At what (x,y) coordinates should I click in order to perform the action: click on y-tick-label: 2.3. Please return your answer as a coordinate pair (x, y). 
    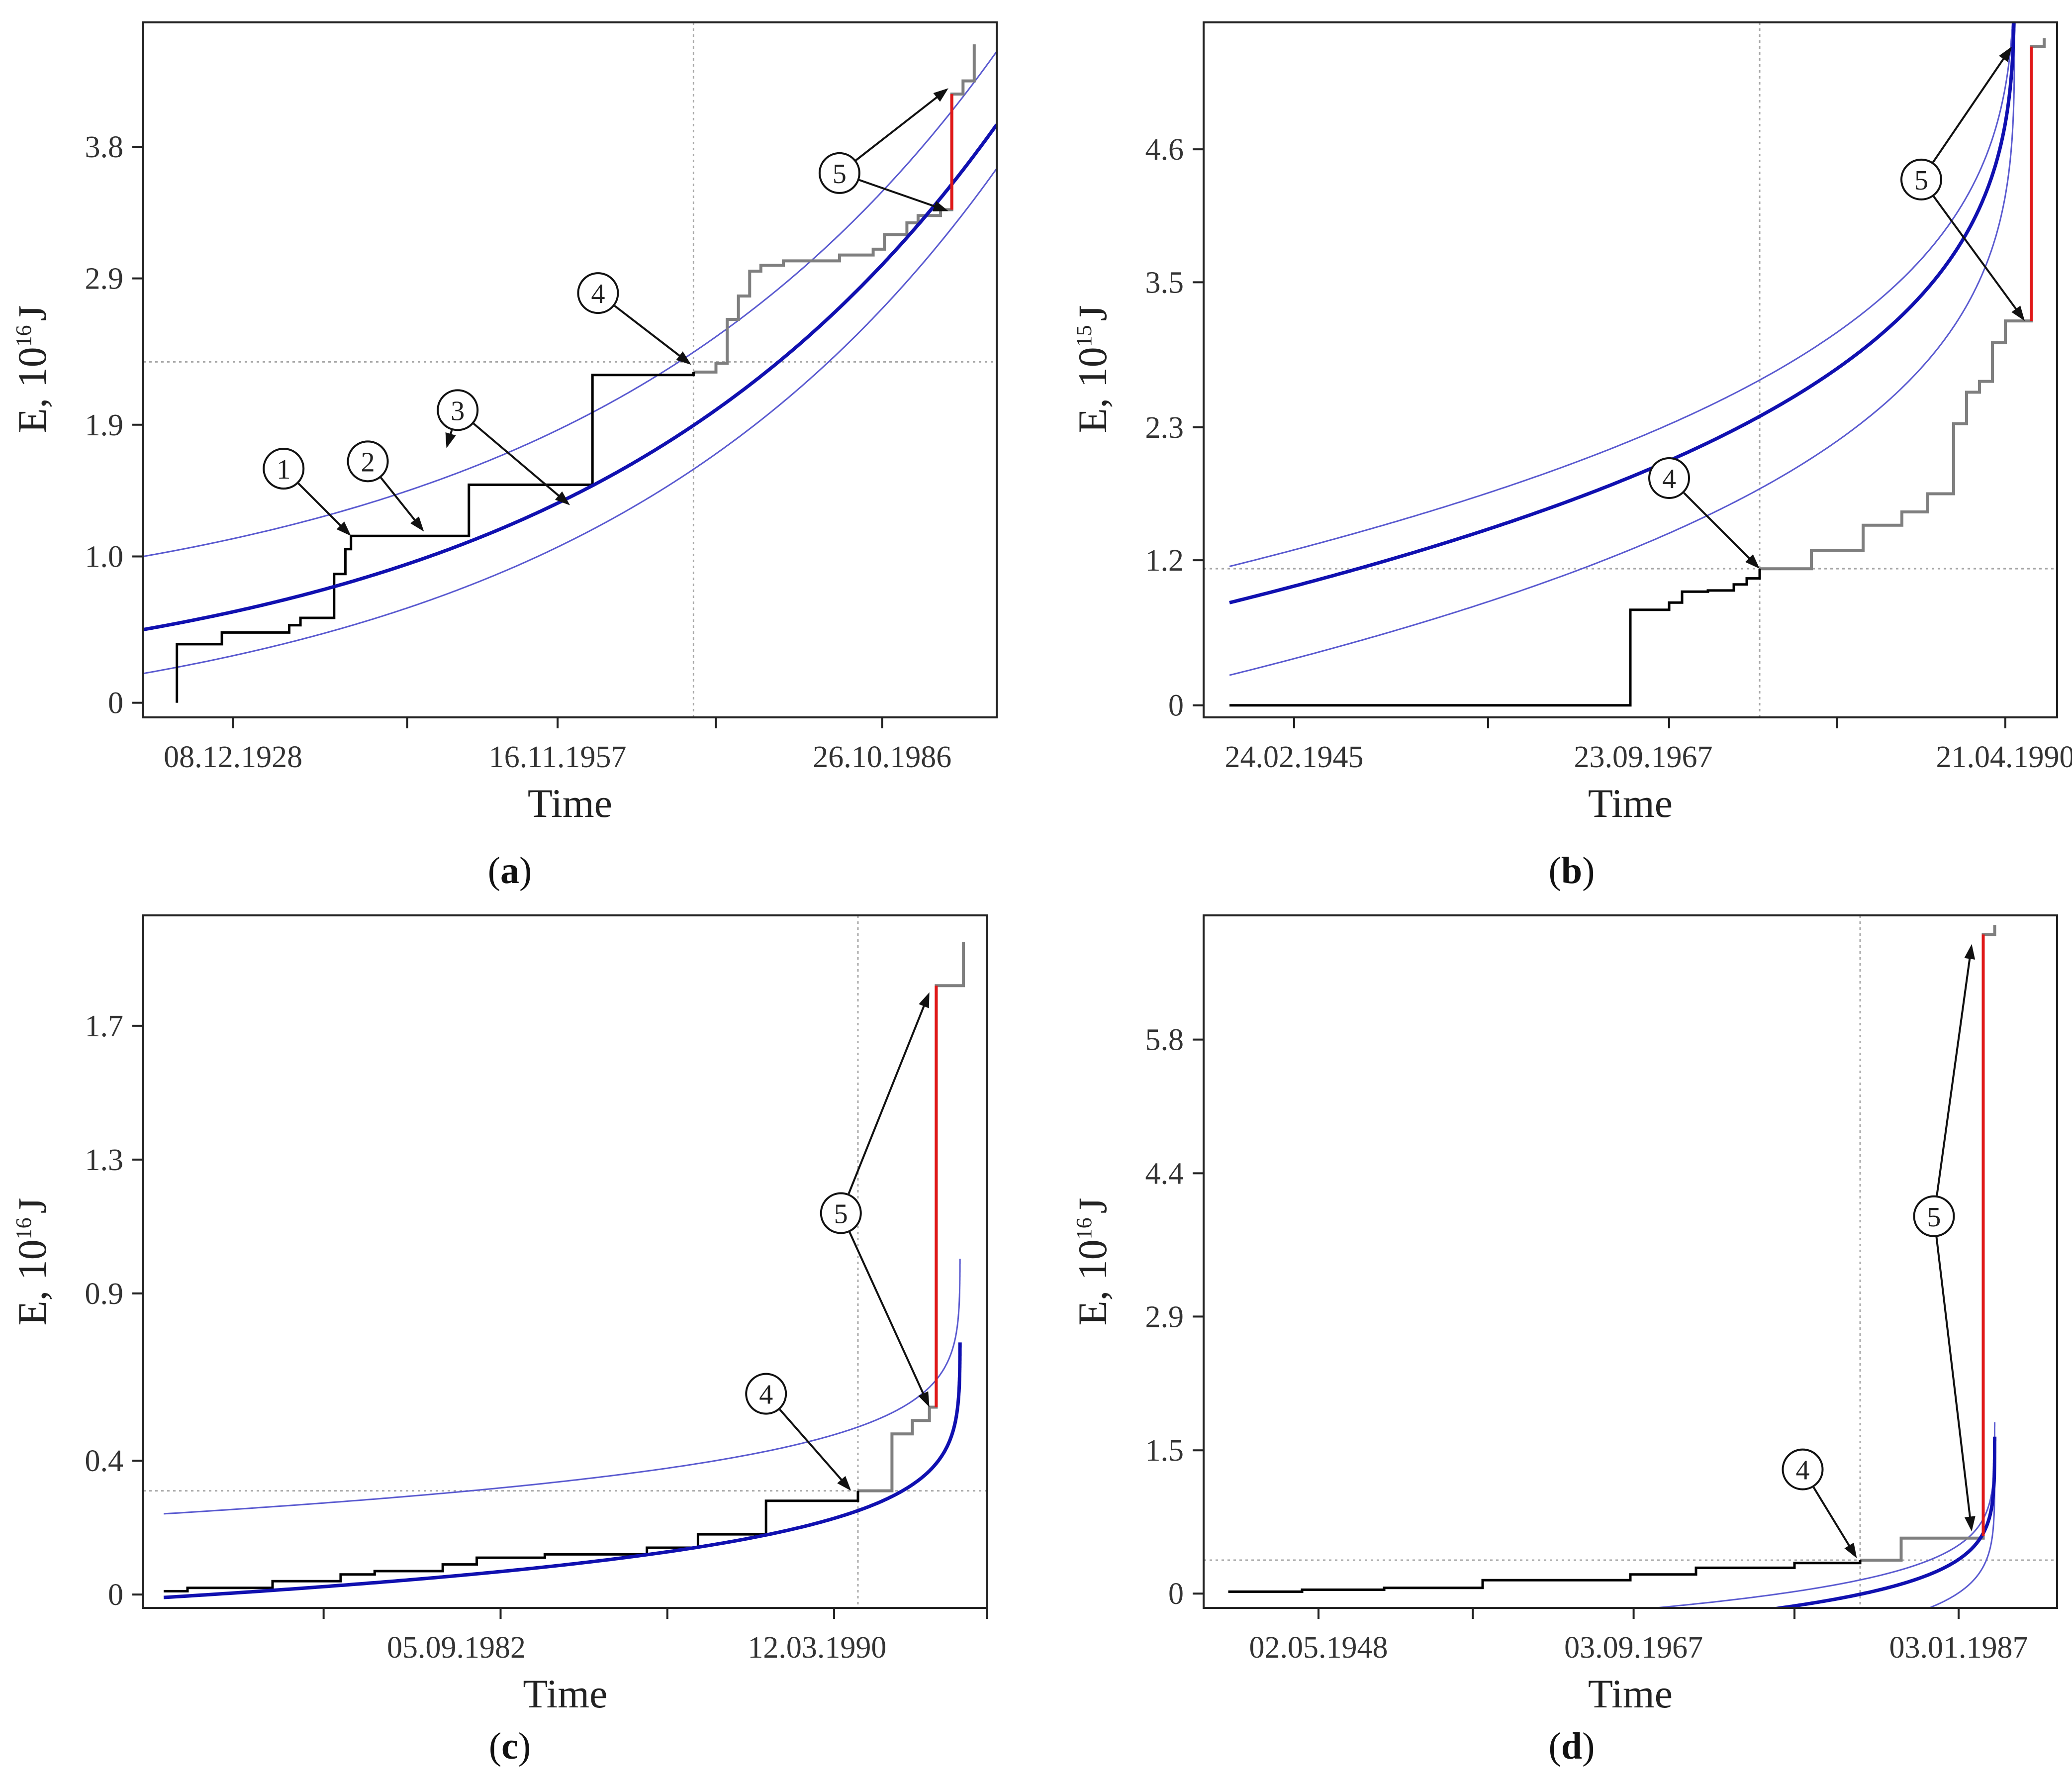
    Looking at the image, I should click on (1164, 428).